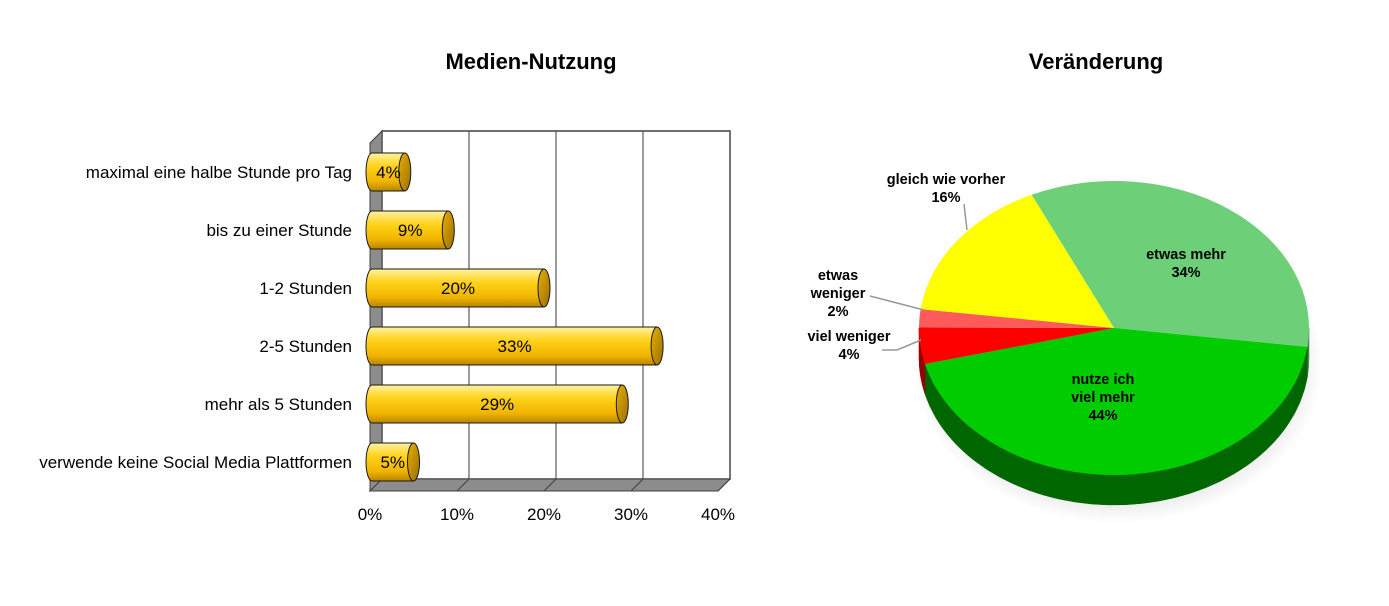 Image resolution: width=1389 pixels, height=606 pixels. I want to click on x-tick-label: 40%, so click(718, 514).